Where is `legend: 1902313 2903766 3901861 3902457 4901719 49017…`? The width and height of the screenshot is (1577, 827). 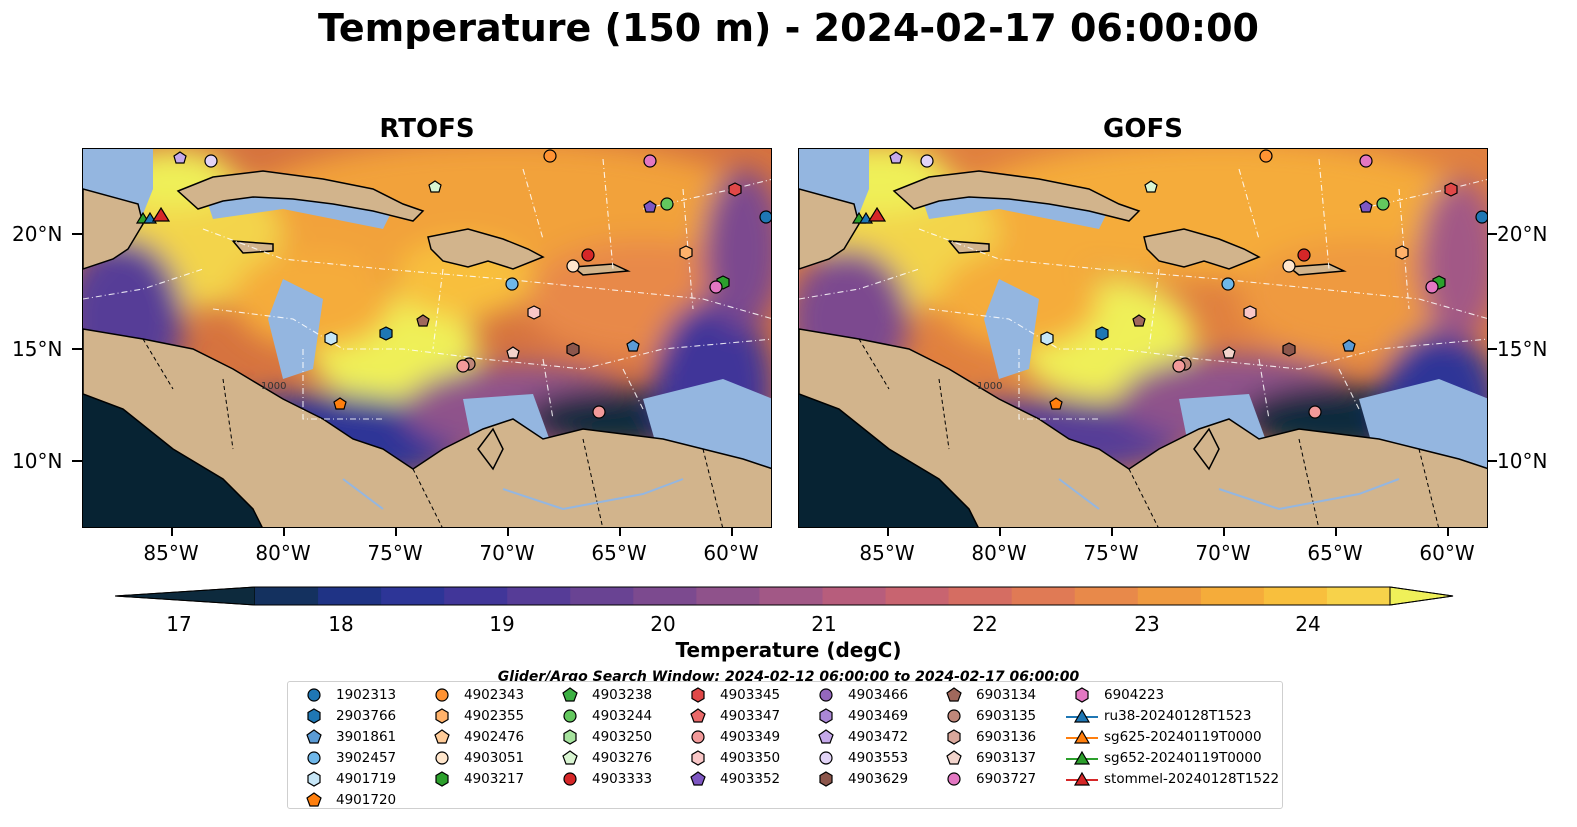
legend: 1902313 2903766 3901861 3902457 4901719 49017… is located at coordinates (785, 745).